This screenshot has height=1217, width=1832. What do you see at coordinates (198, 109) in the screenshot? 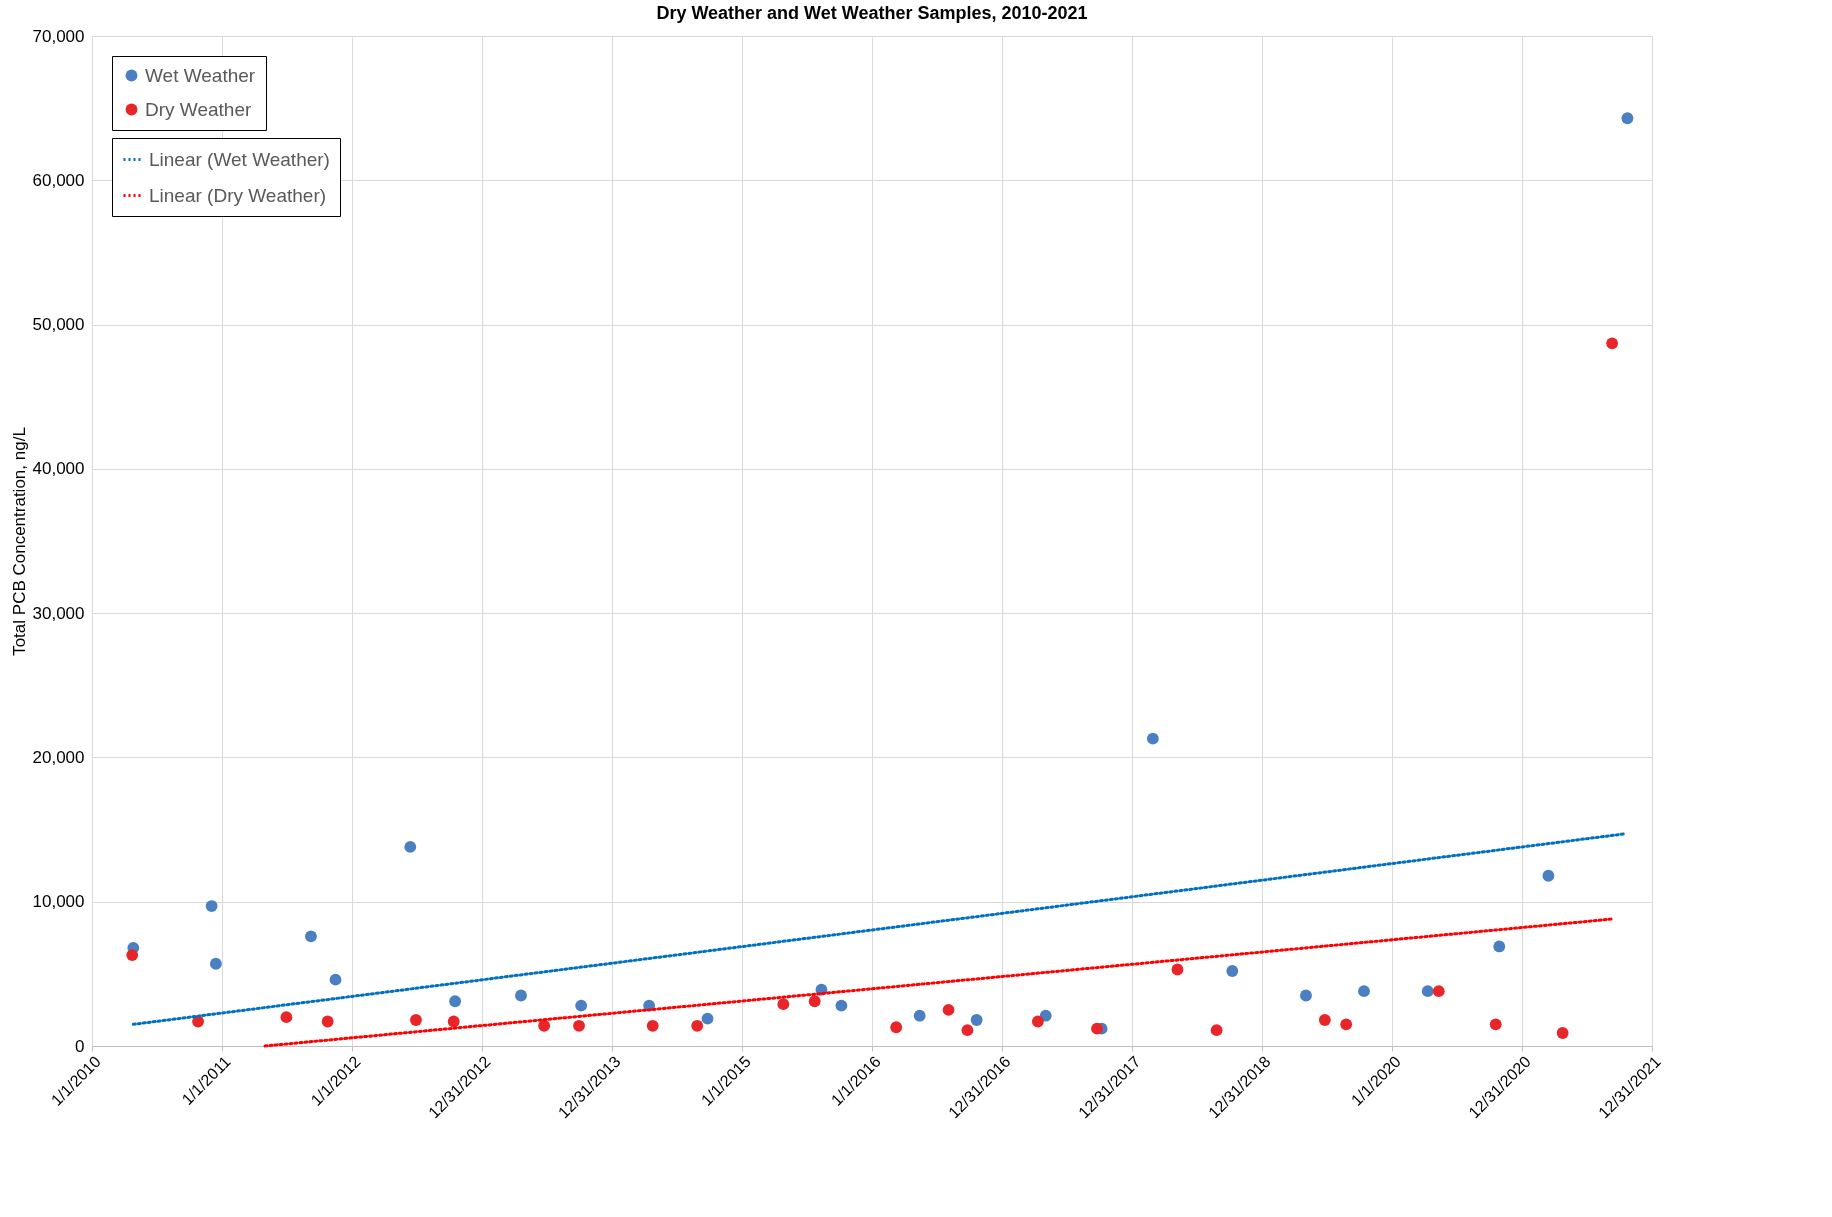
I see `legend-label: Dry Weather` at bounding box center [198, 109].